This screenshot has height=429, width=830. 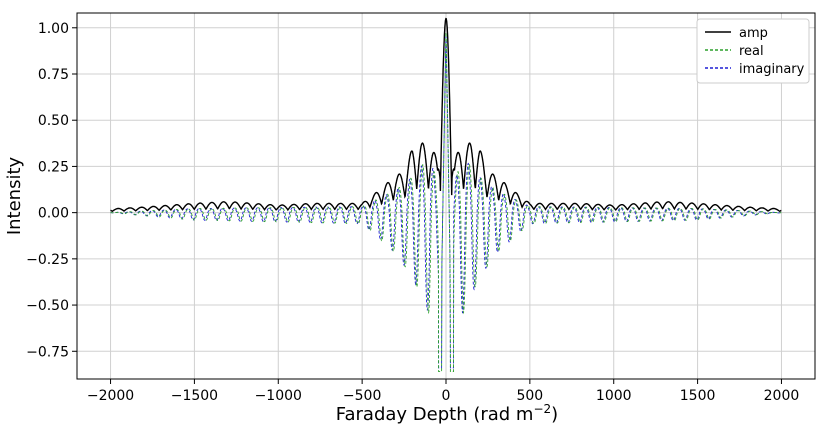 I want to click on y-tick-label: 0.75, so click(x=53, y=75).